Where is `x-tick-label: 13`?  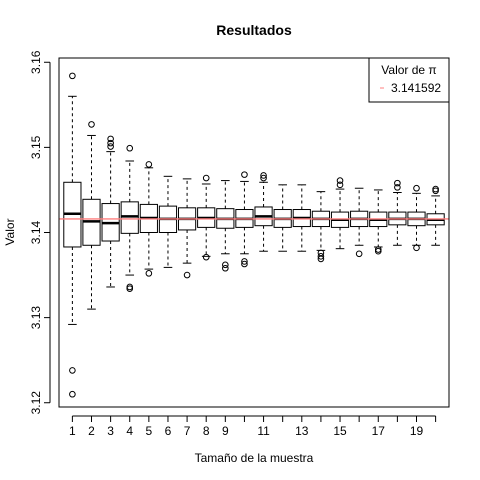 x-tick-label: 13 is located at coordinates (302, 431).